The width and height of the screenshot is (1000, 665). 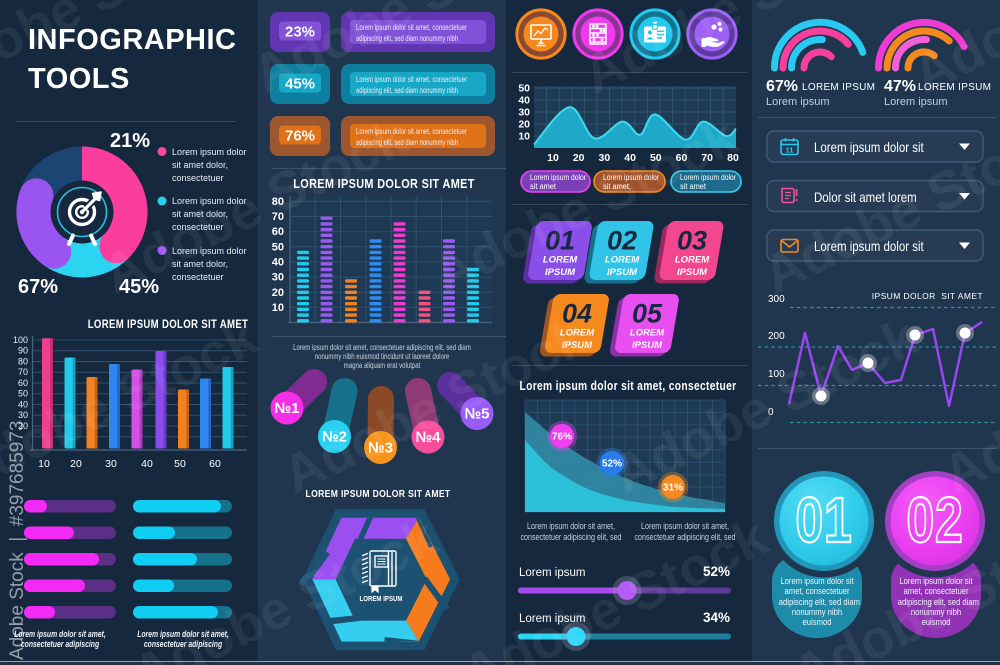 What do you see at coordinates (692, 241) in the screenshot?
I see `svg-text: 03` at bounding box center [692, 241].